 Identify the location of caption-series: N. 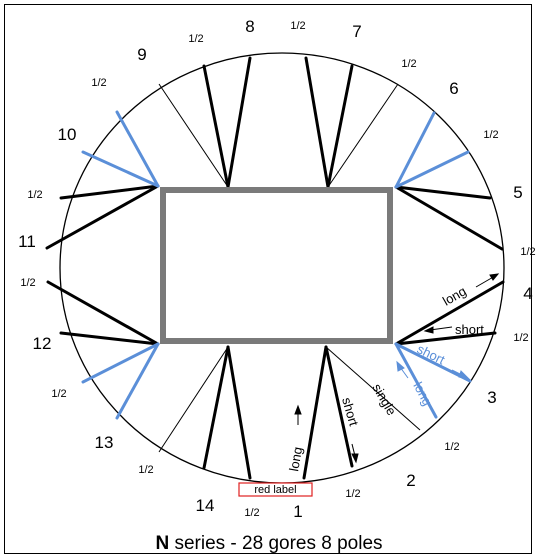
(162, 543).